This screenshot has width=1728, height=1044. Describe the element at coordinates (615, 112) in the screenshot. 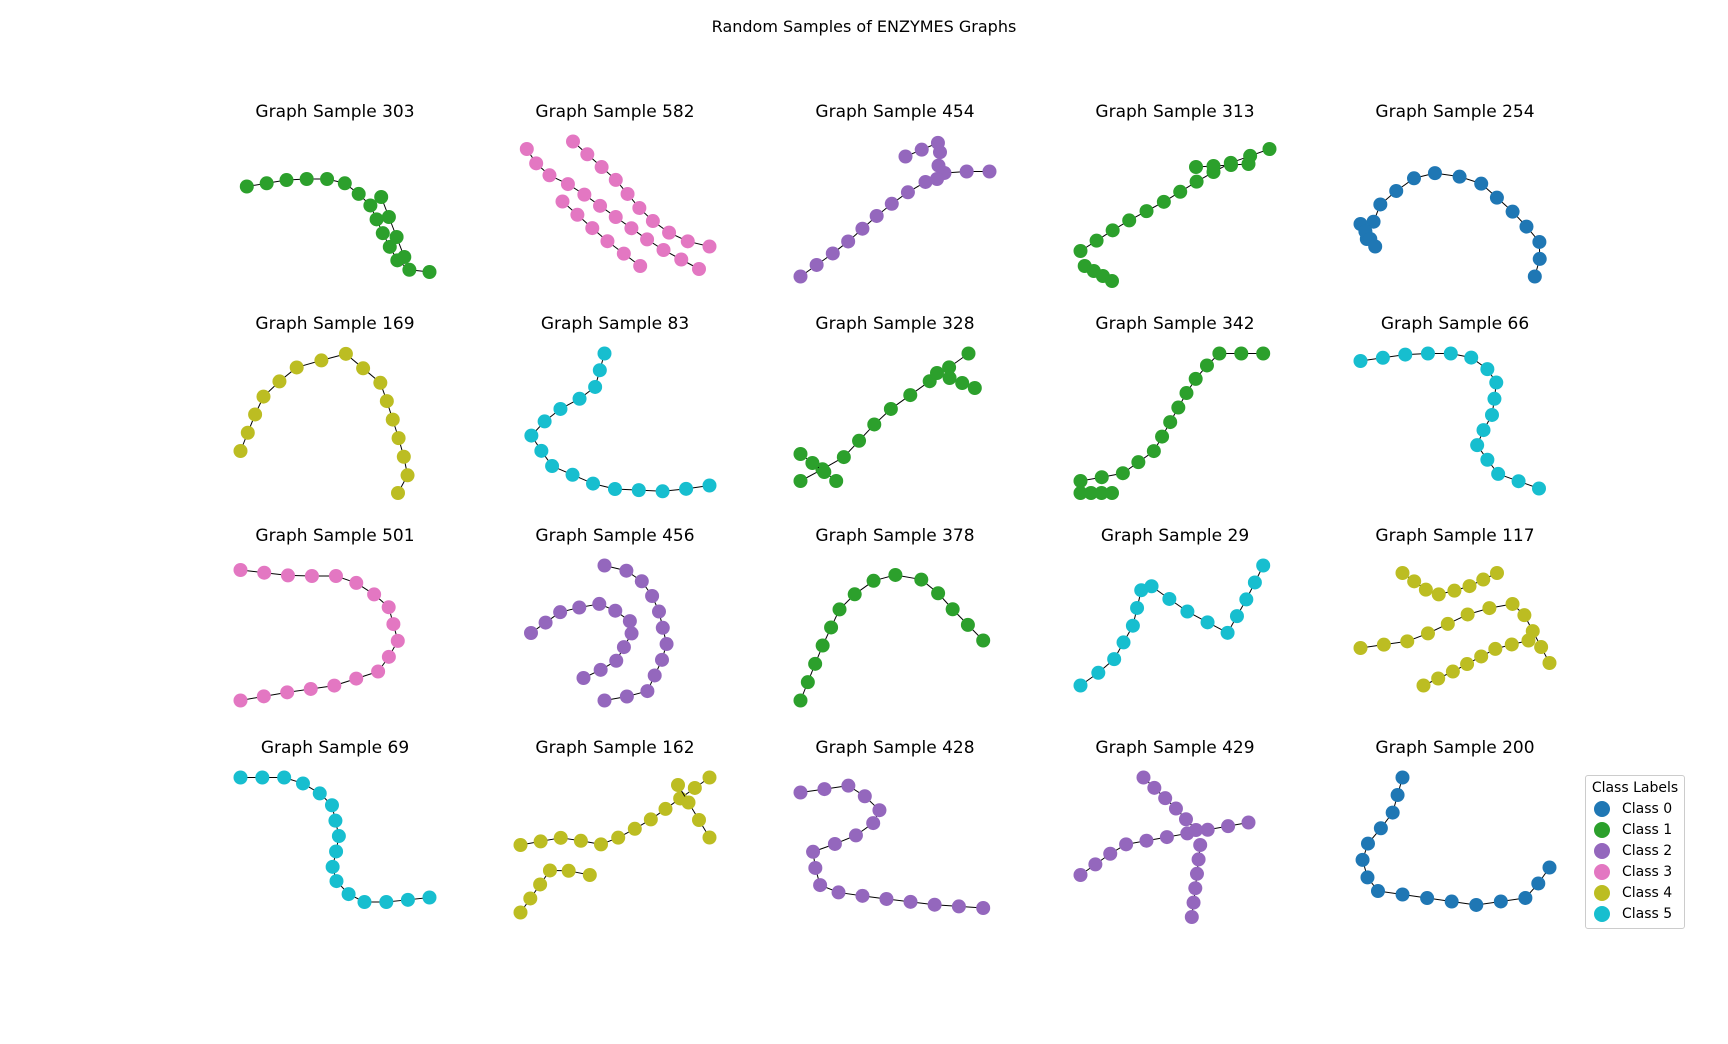

I see `panel-title: Graph Sample 582` at that location.